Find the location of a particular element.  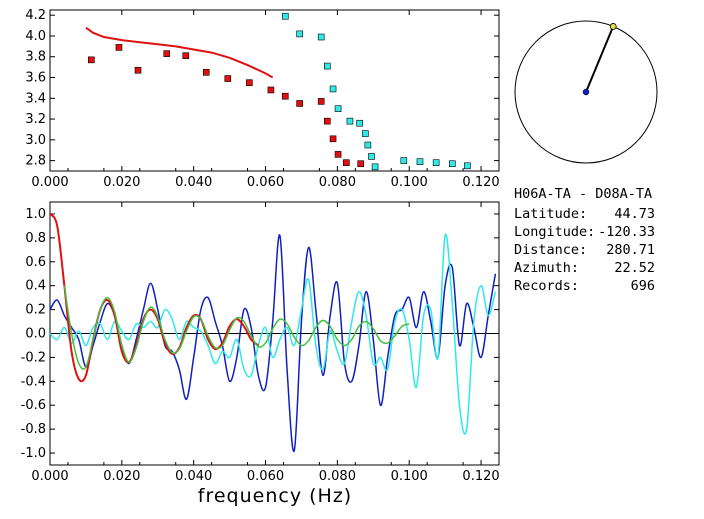

bottom-xtick-label: 0.060 is located at coordinates (265, 476).